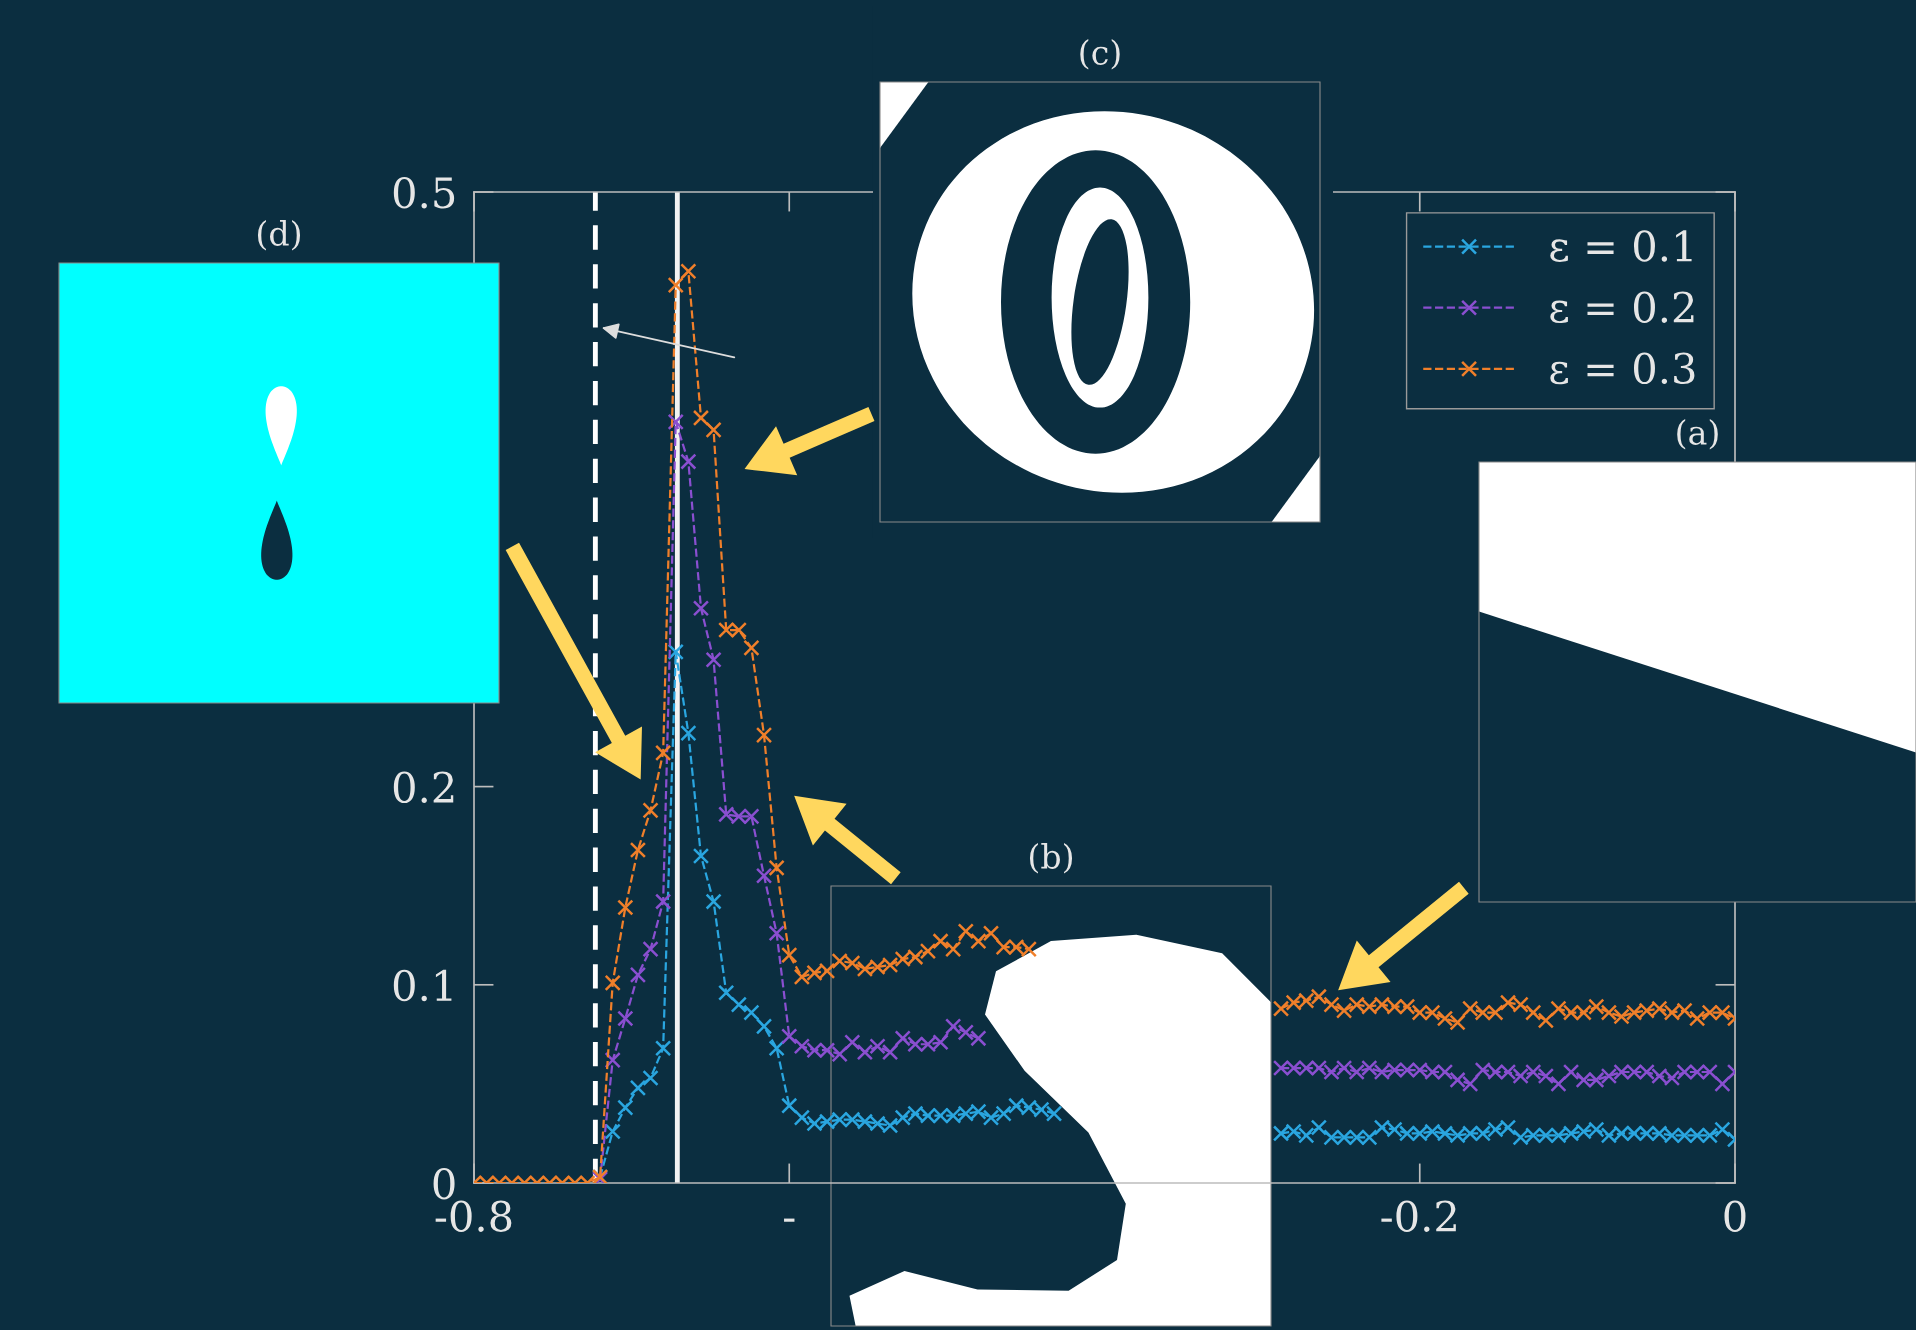  What do you see at coordinates (1418, 1216) in the screenshot?
I see `x-tick-label: -0.2` at bounding box center [1418, 1216].